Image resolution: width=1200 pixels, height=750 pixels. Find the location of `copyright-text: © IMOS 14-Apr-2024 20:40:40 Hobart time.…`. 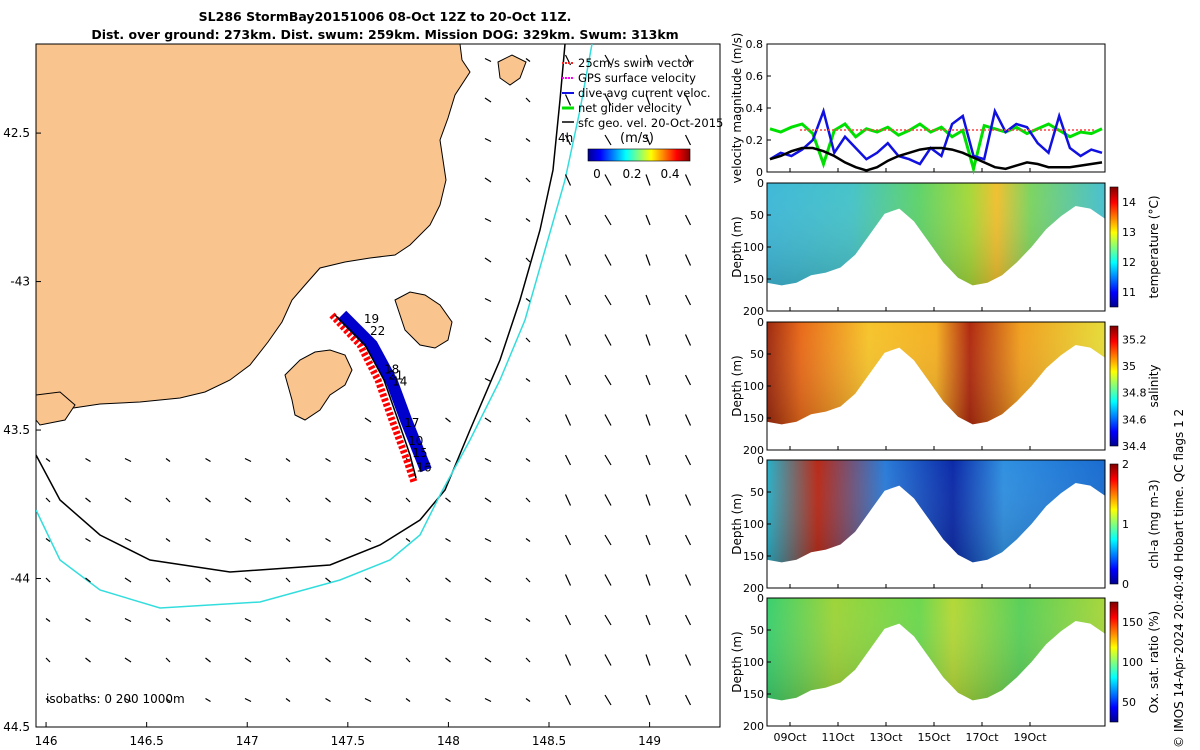

copyright-text: © IMOS 14-Apr-2024 20:40:40 Hobart time.… is located at coordinates (1179, 578).